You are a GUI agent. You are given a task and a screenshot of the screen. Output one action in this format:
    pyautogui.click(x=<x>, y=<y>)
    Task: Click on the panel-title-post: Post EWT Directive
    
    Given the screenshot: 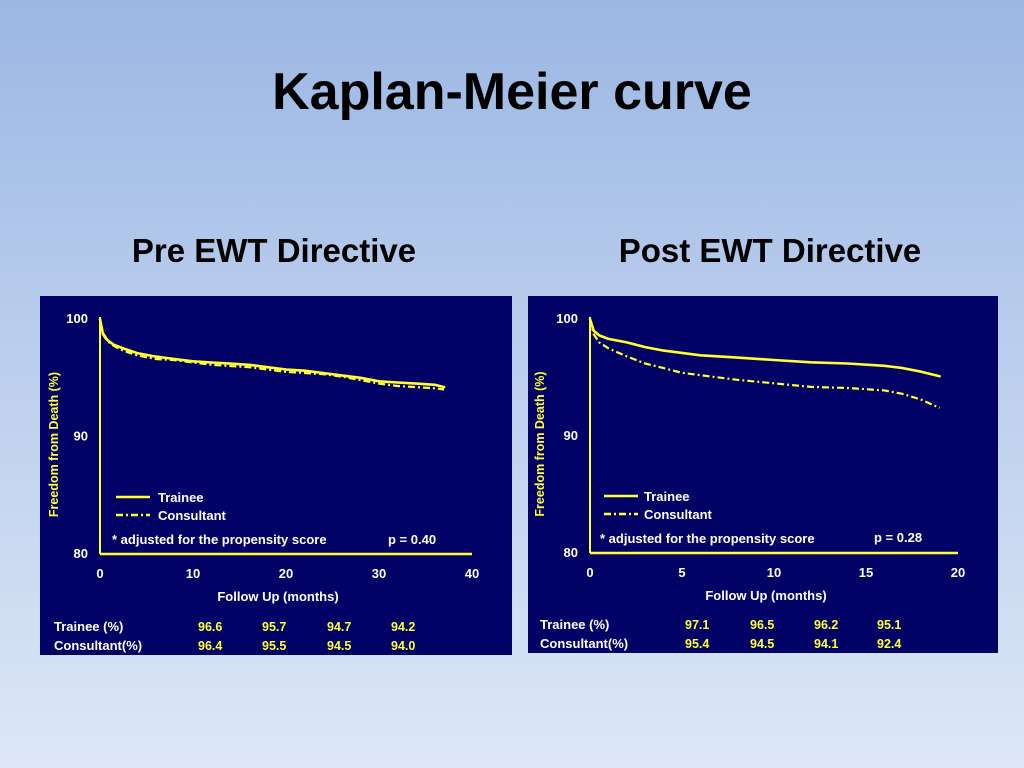 What is the action you would take?
    pyautogui.click(x=770, y=250)
    